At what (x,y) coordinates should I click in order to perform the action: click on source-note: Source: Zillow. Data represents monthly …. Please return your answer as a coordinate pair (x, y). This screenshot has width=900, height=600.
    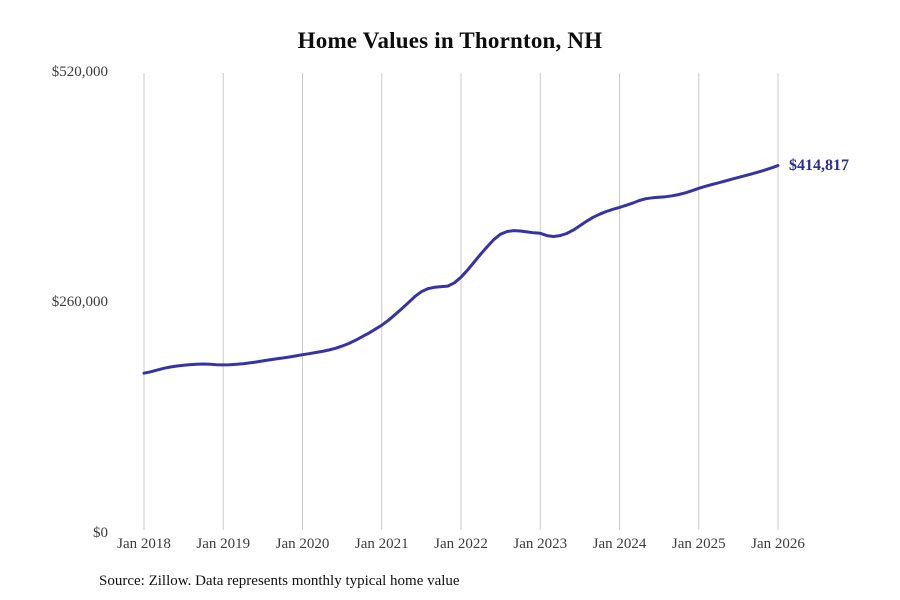
    Looking at the image, I should click on (279, 581).